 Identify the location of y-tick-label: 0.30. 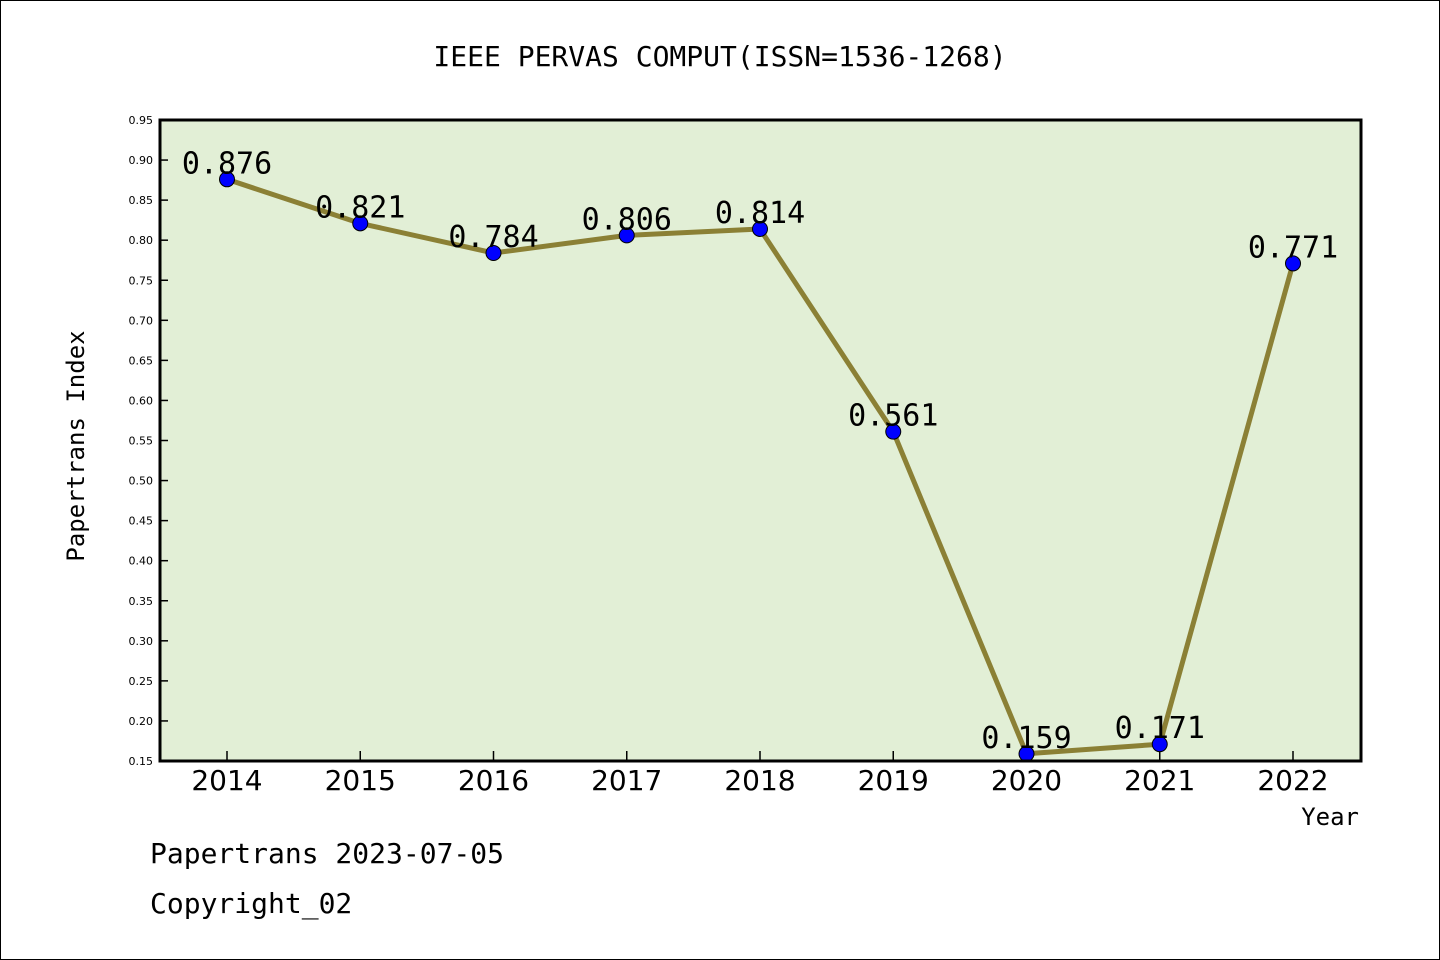
(141, 641).